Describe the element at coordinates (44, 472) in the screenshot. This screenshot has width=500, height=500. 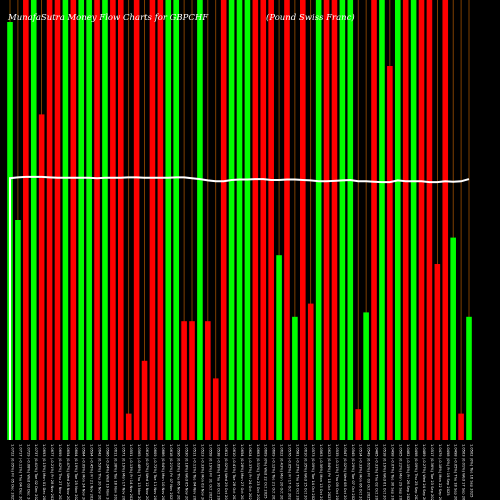
I see `tick-label: 1.0693 (0.15%) Mon 01 Dec 2025` at that location.